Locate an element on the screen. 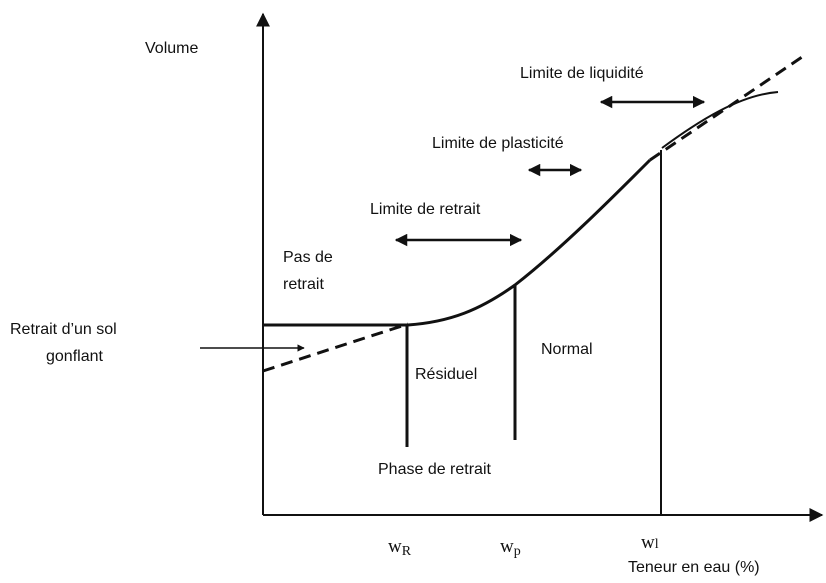 This screenshot has width=826, height=583. label: retrait is located at coordinates (303, 284).